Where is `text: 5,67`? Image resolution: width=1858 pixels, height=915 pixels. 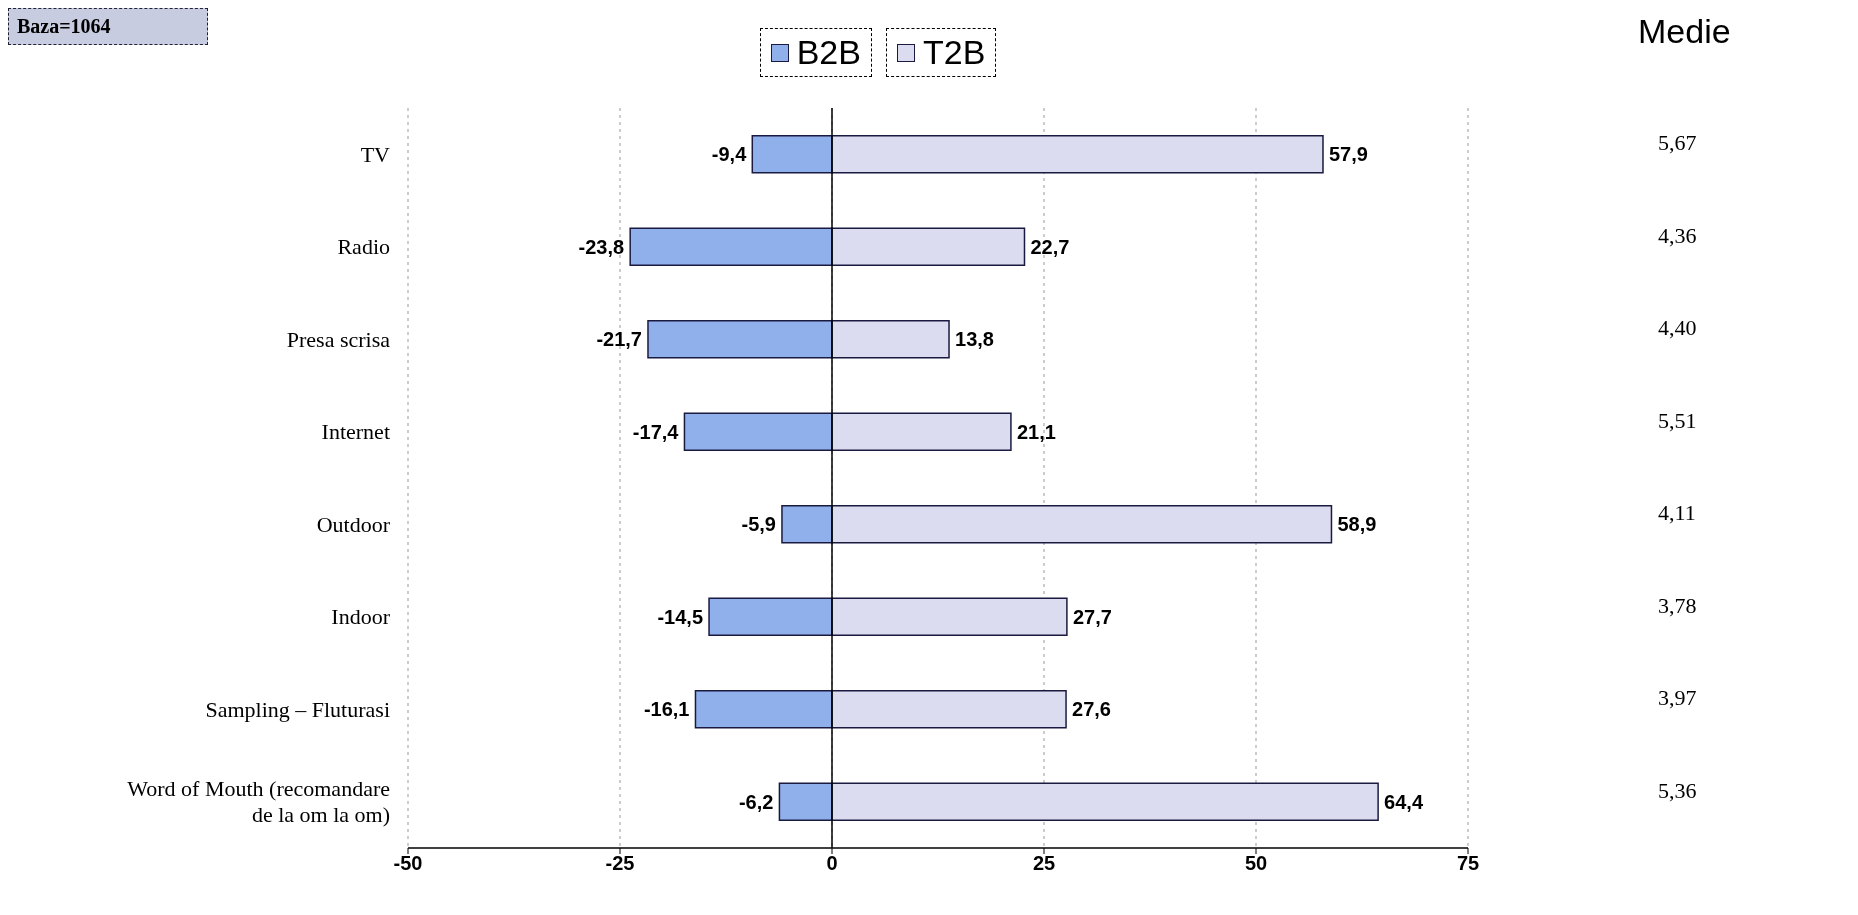
text: 5,67 is located at coordinates (1677, 143).